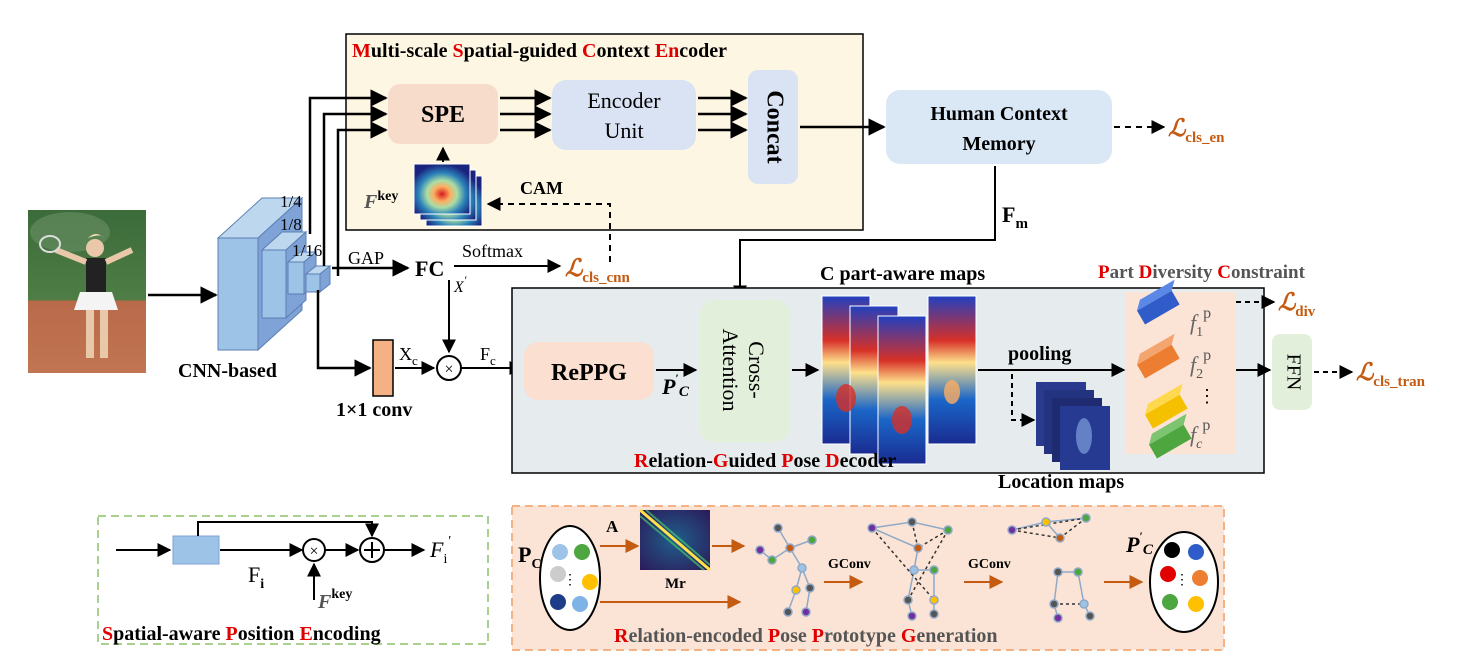 Image resolution: width=1459 pixels, height=665 pixels. What do you see at coordinates (87, 291) in the screenshot?
I see `input-image` at bounding box center [87, 291].